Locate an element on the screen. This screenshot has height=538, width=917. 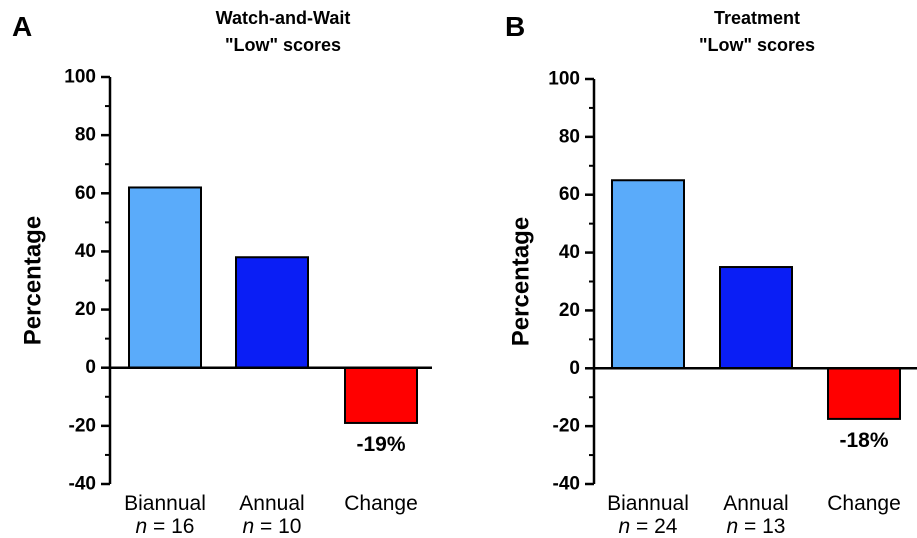
sample-size-value: 16 is located at coordinates (182, 526).